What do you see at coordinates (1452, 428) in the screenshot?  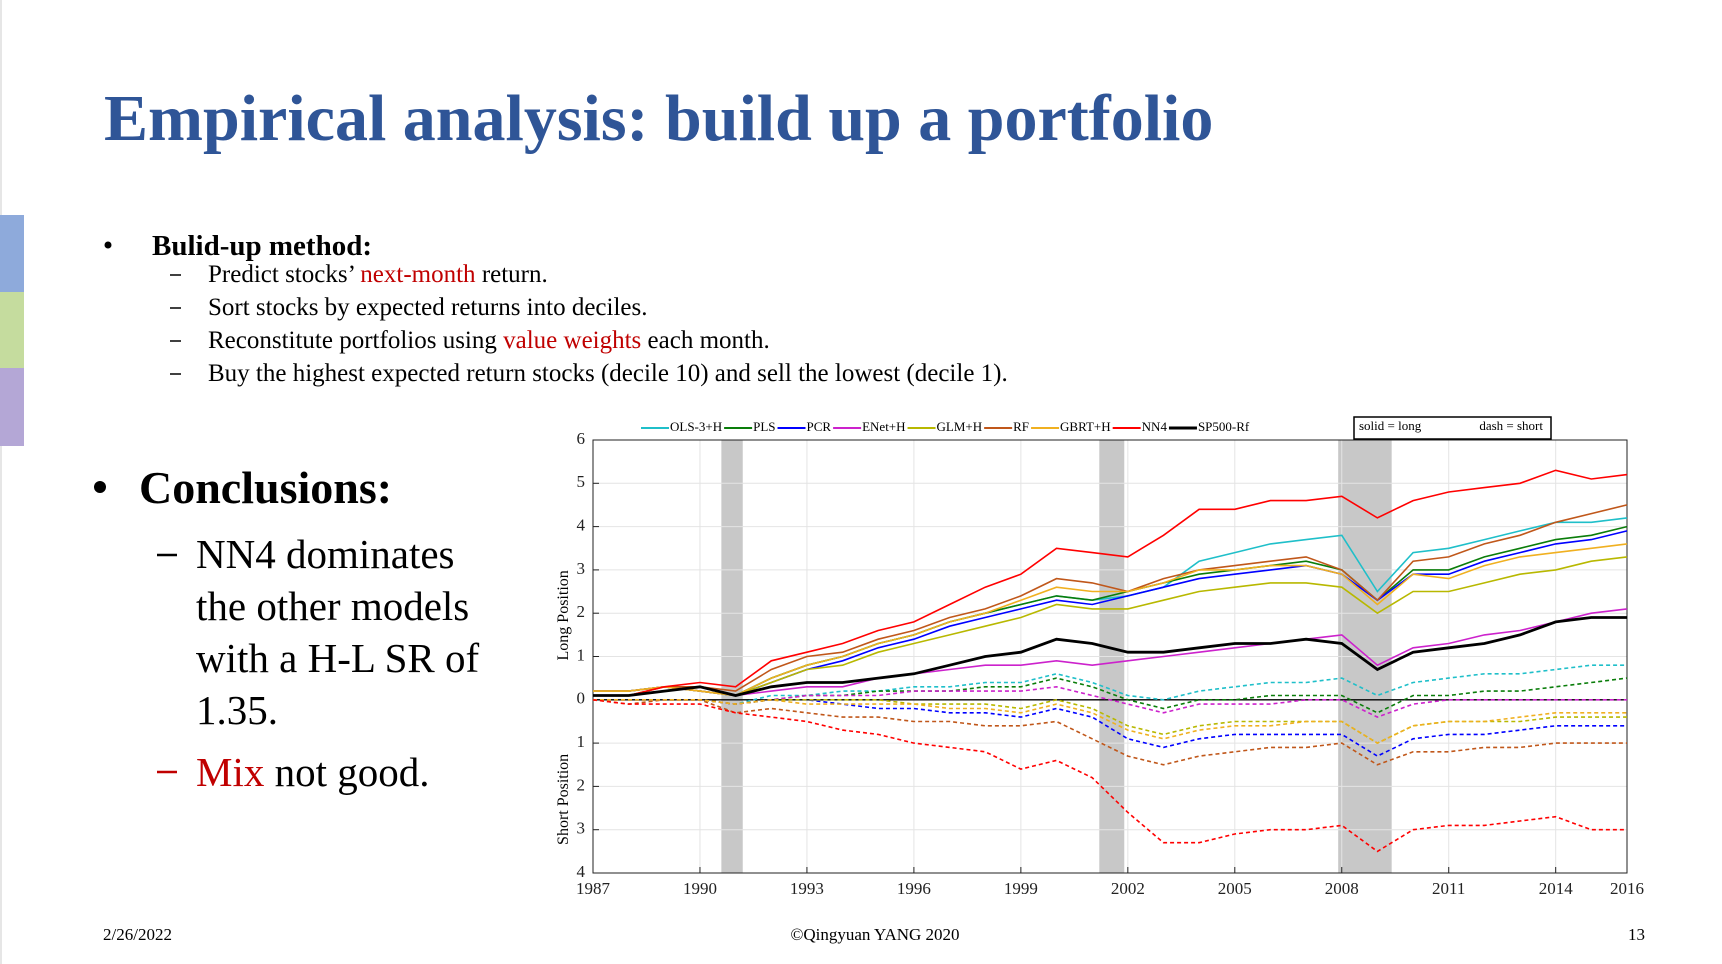 I see `legend-note-box` at bounding box center [1452, 428].